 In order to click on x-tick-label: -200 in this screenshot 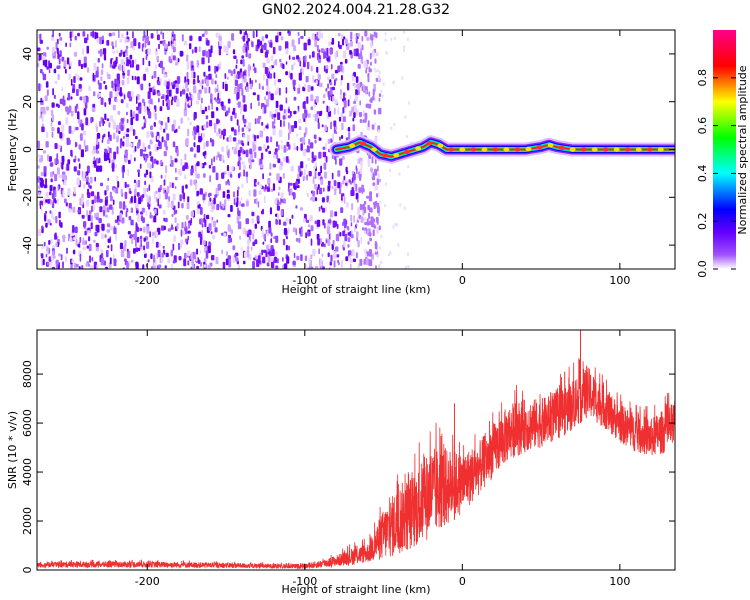, I will do `click(147, 280)`.